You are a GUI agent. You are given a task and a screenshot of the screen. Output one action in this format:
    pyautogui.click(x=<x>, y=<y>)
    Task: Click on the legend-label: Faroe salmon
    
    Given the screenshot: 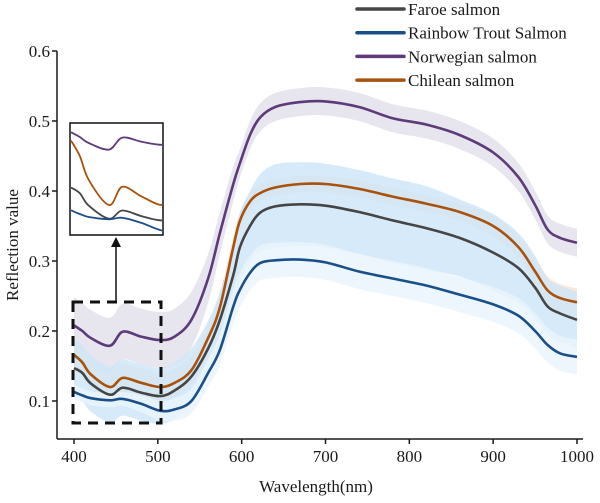 What is the action you would take?
    pyautogui.click(x=454, y=9)
    